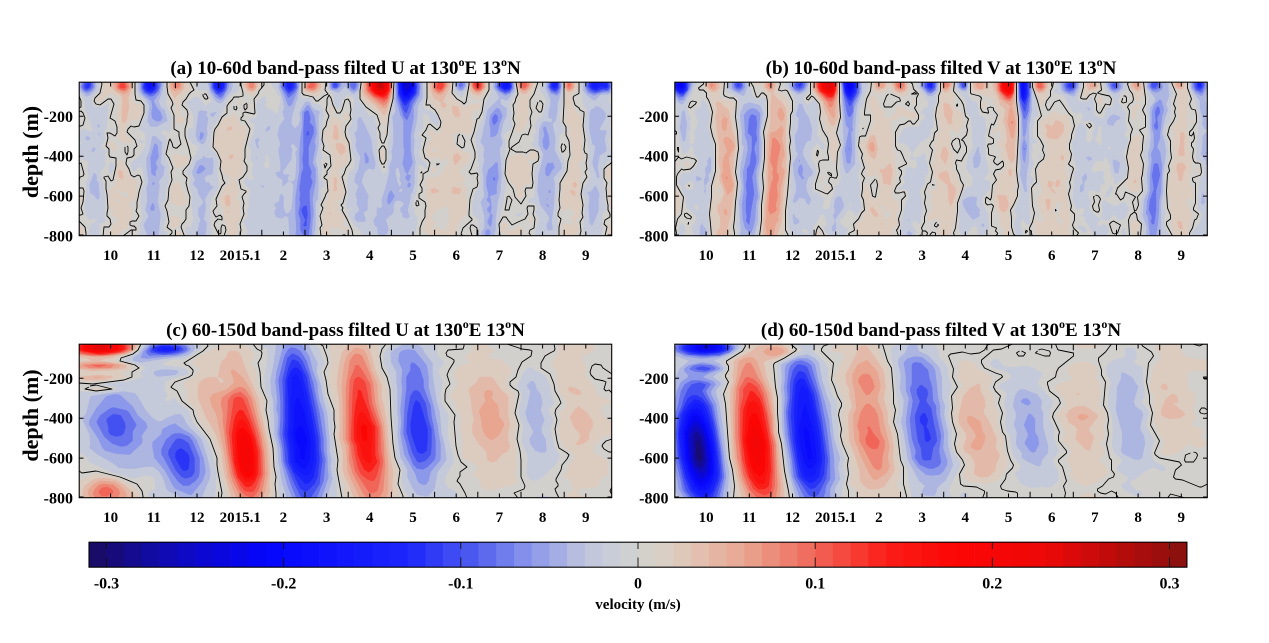 The height and width of the screenshot is (643, 1269). Describe the element at coordinates (638, 584) in the screenshot. I see `svg-text: 0` at that location.